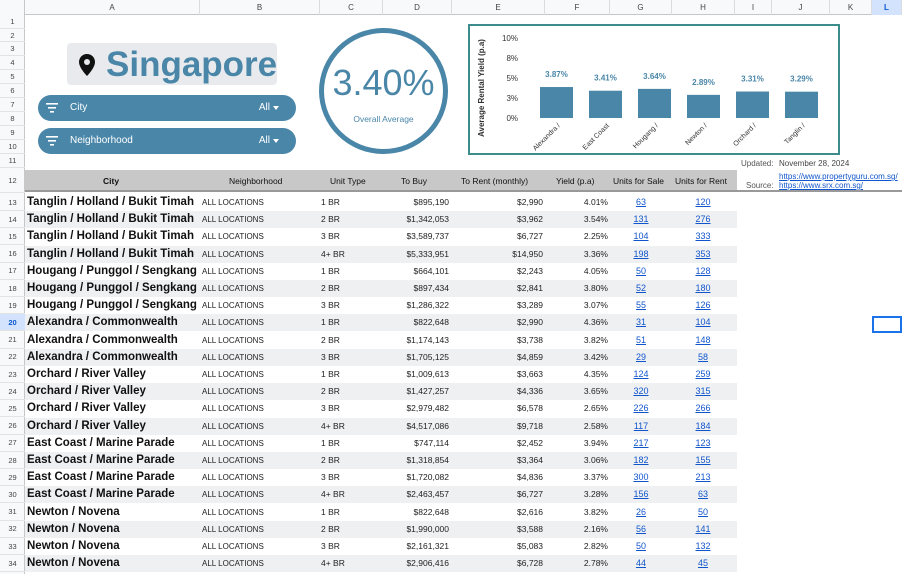 This screenshot has width=902, height=574. What do you see at coordinates (417, 7) in the screenshot?
I see `column-header-d: D` at bounding box center [417, 7].